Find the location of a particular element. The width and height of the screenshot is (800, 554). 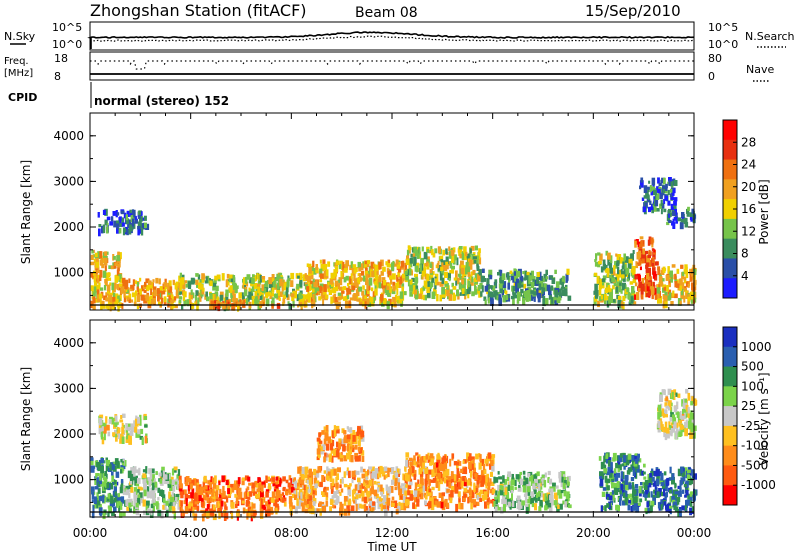

freq-nave-panel is located at coordinates (392, 66).